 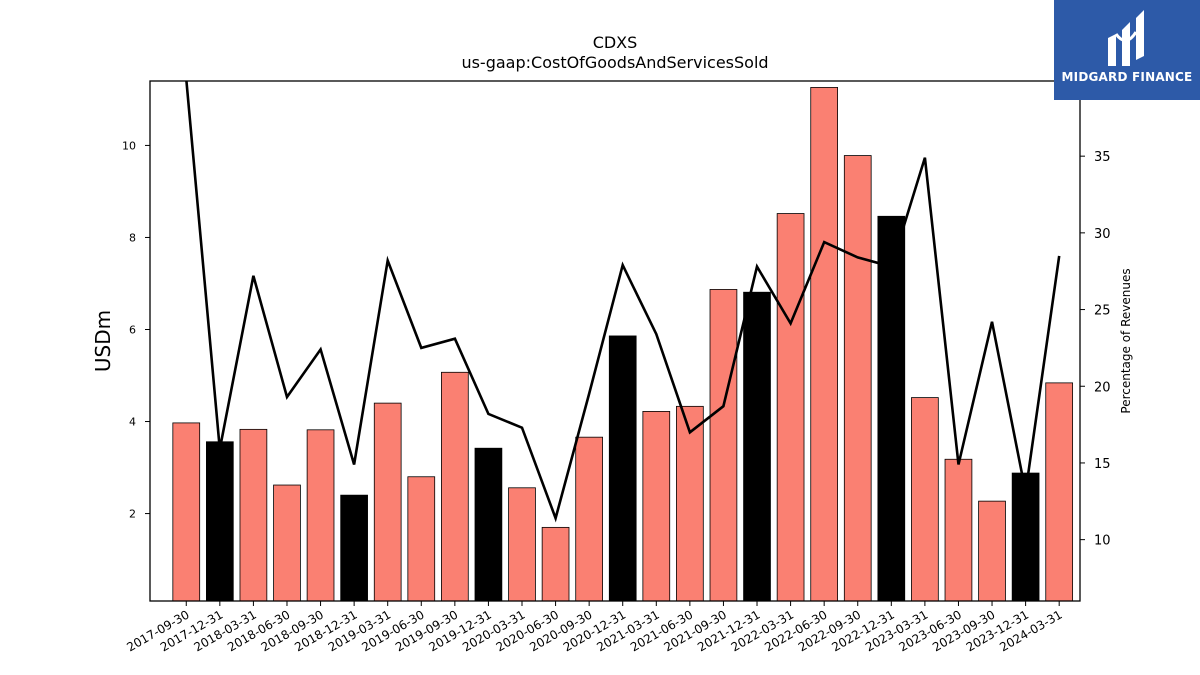 What do you see at coordinates (1126, 340) in the screenshot?
I see `y2-axis-label: Percentage of Revenues` at bounding box center [1126, 340].